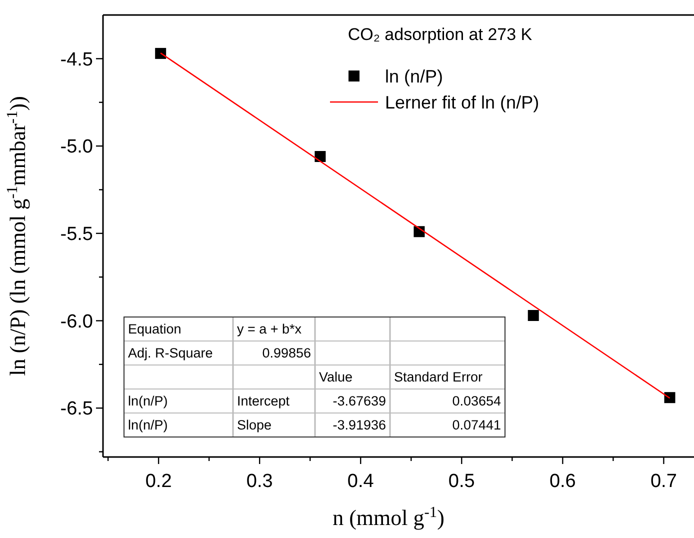 Image resolution: width=694 pixels, height=538 pixels. I want to click on legend-label: ln (n/P), so click(414, 76).